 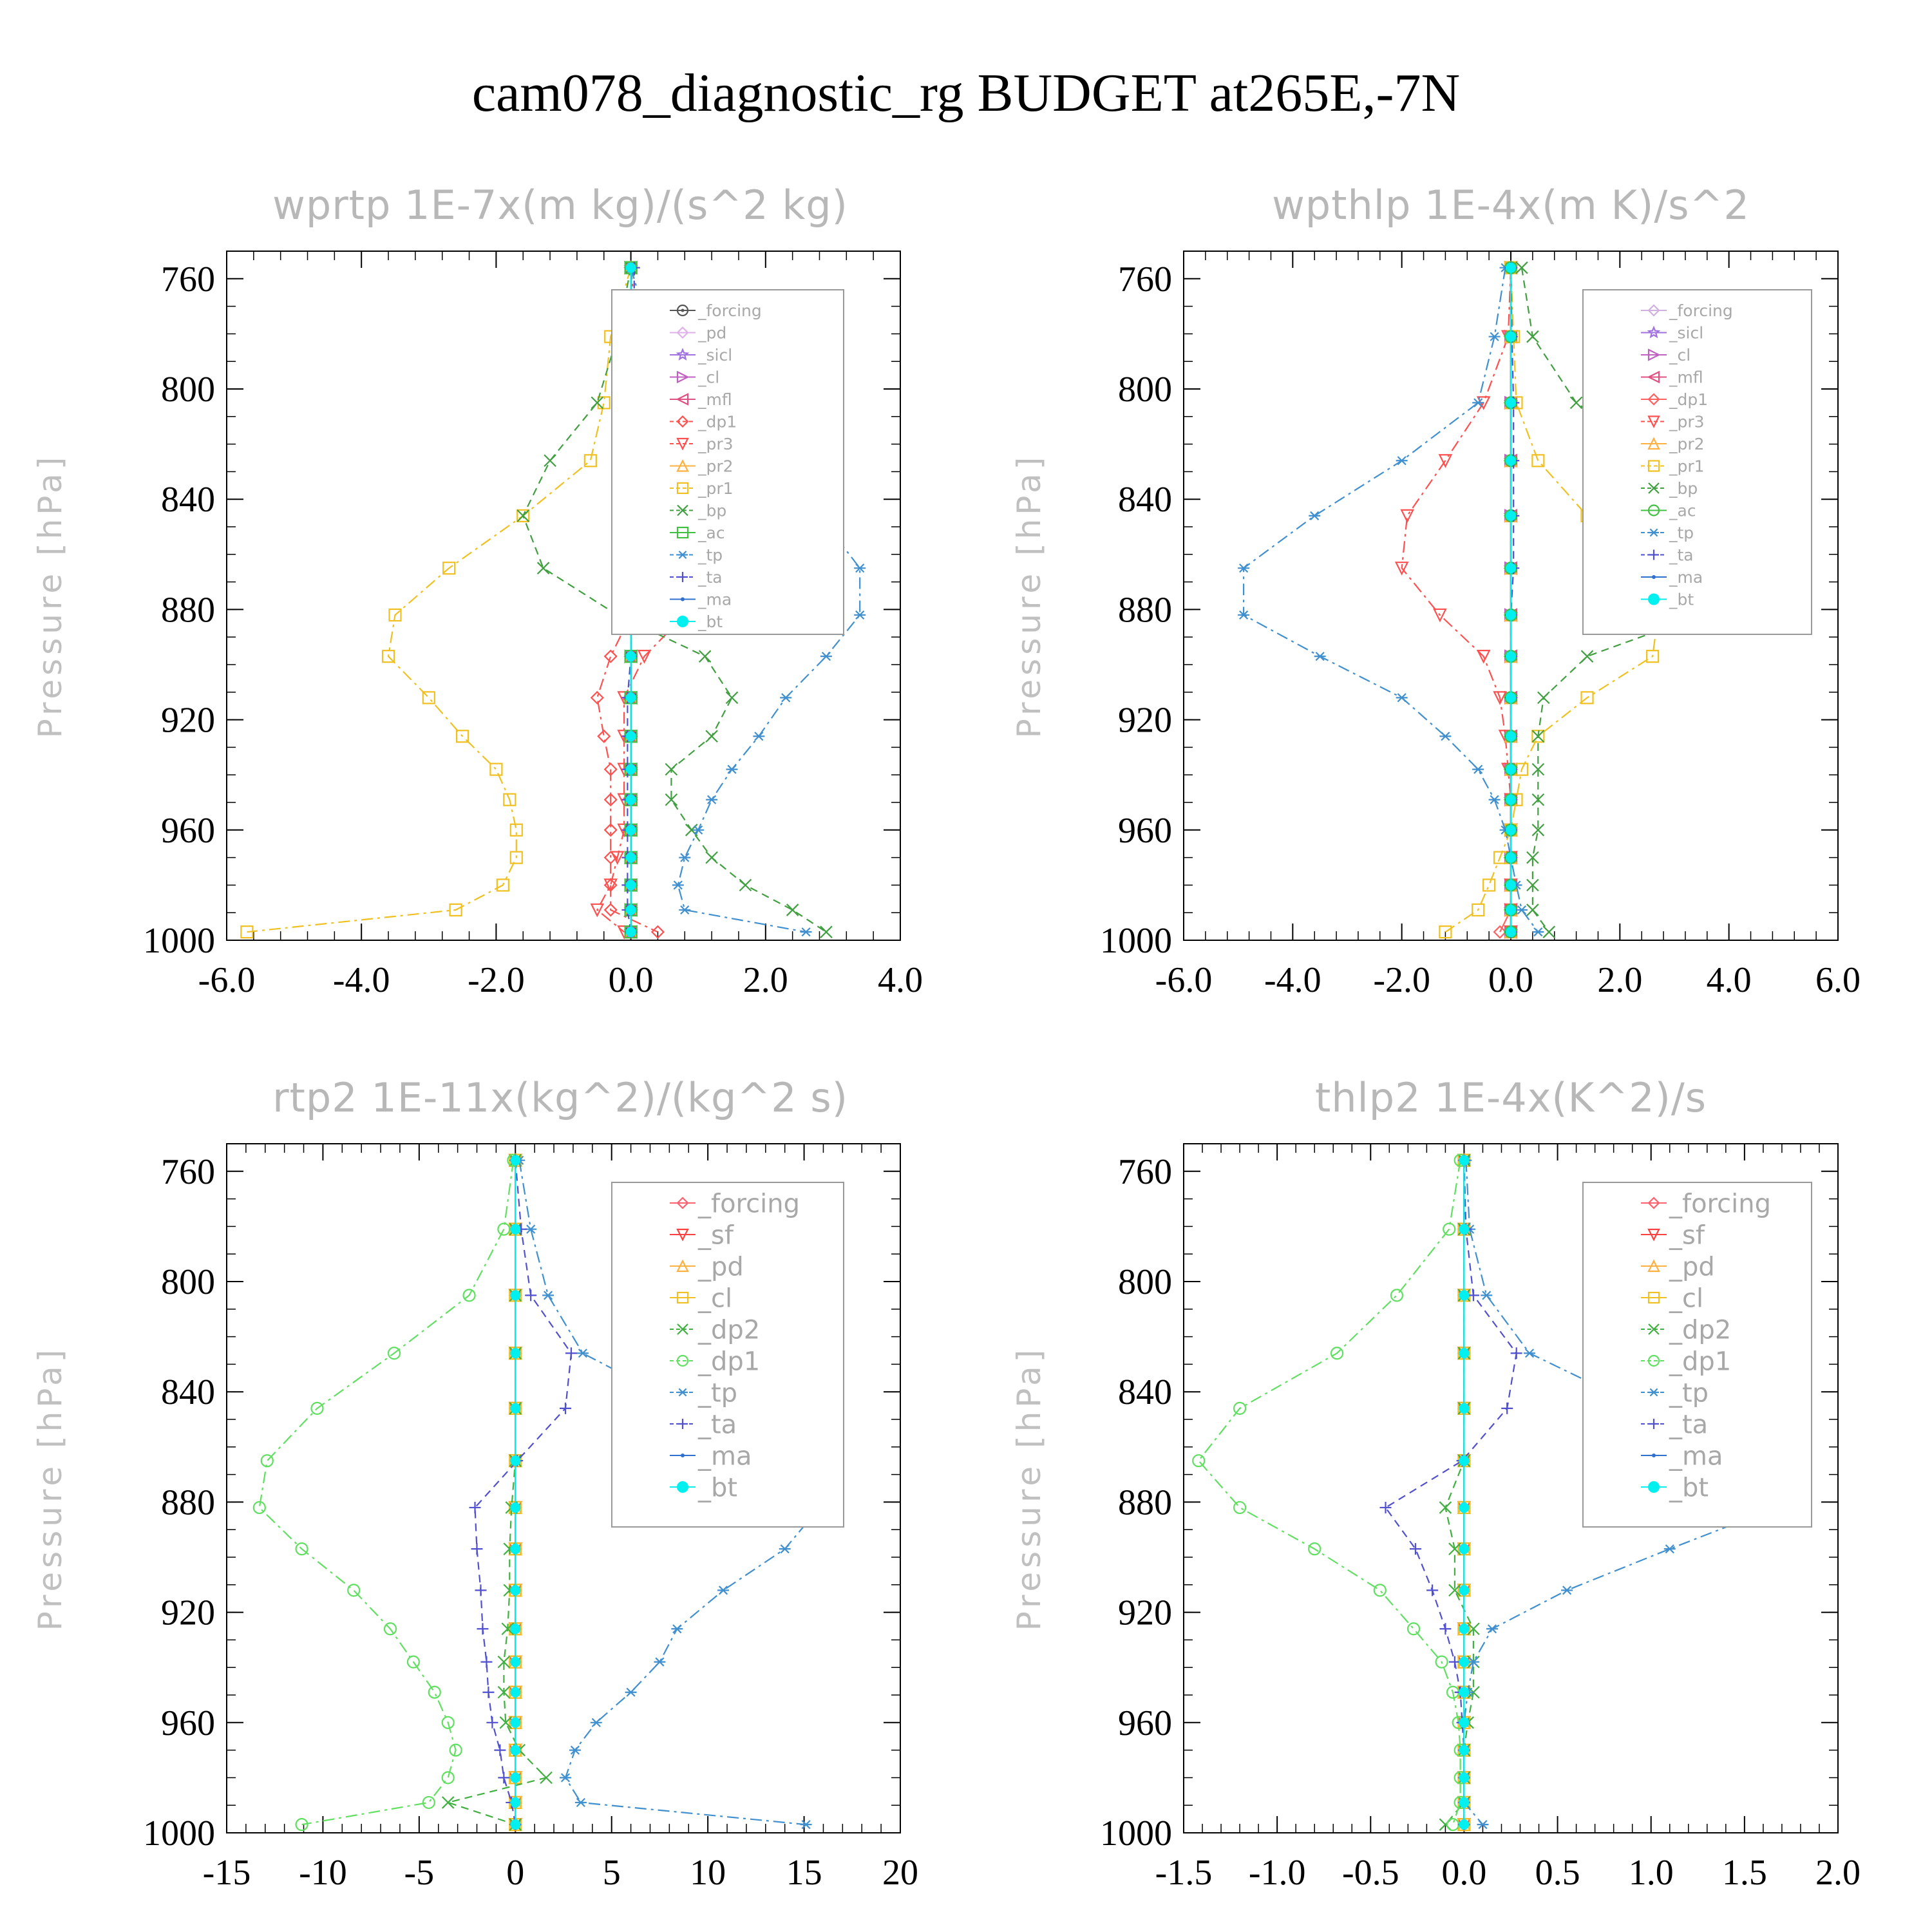 I want to click on x-tick-label: 4.0, so click(x=1729, y=980).